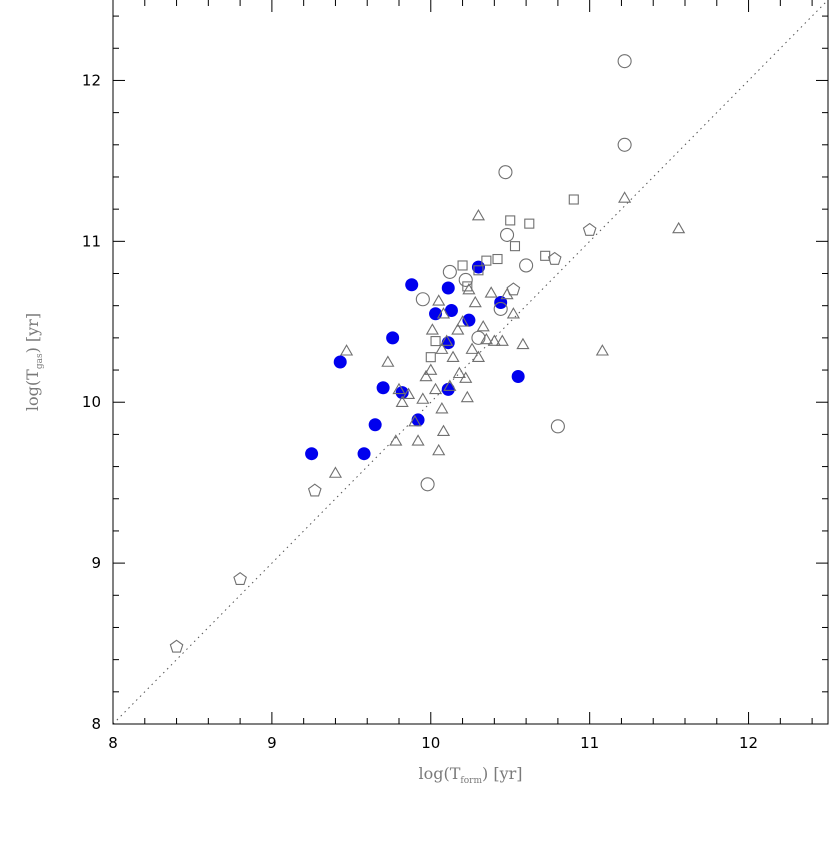  What do you see at coordinates (272, 743) in the screenshot?
I see `x-tick-label: 9` at bounding box center [272, 743].